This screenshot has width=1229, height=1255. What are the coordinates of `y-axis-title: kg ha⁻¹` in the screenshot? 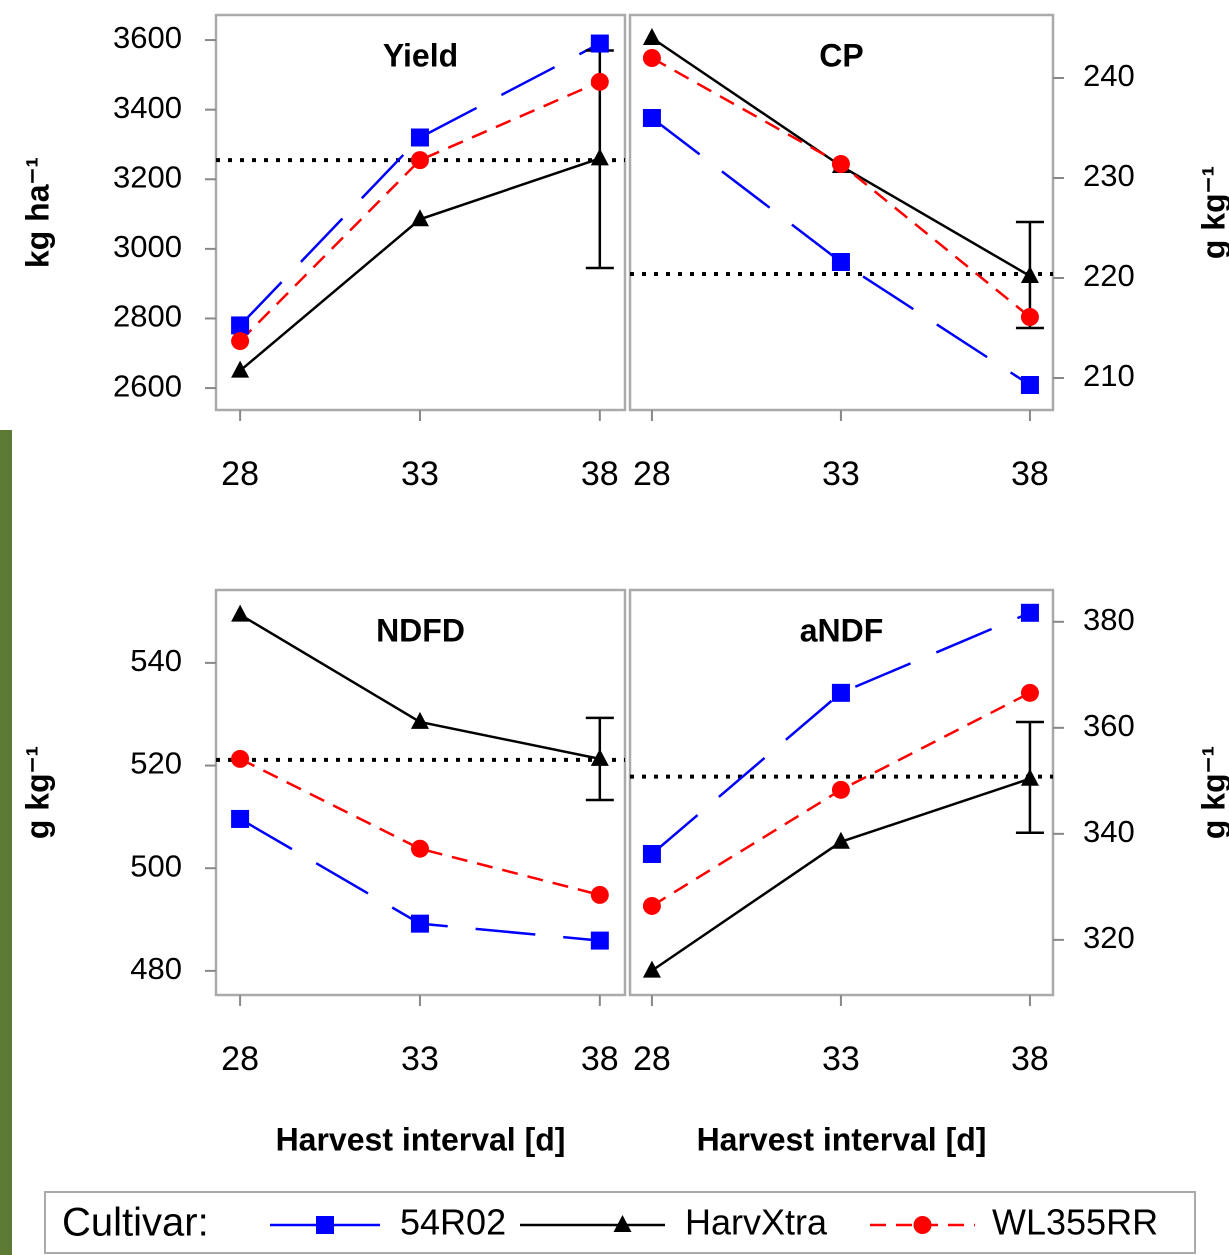 It's located at (37, 212).